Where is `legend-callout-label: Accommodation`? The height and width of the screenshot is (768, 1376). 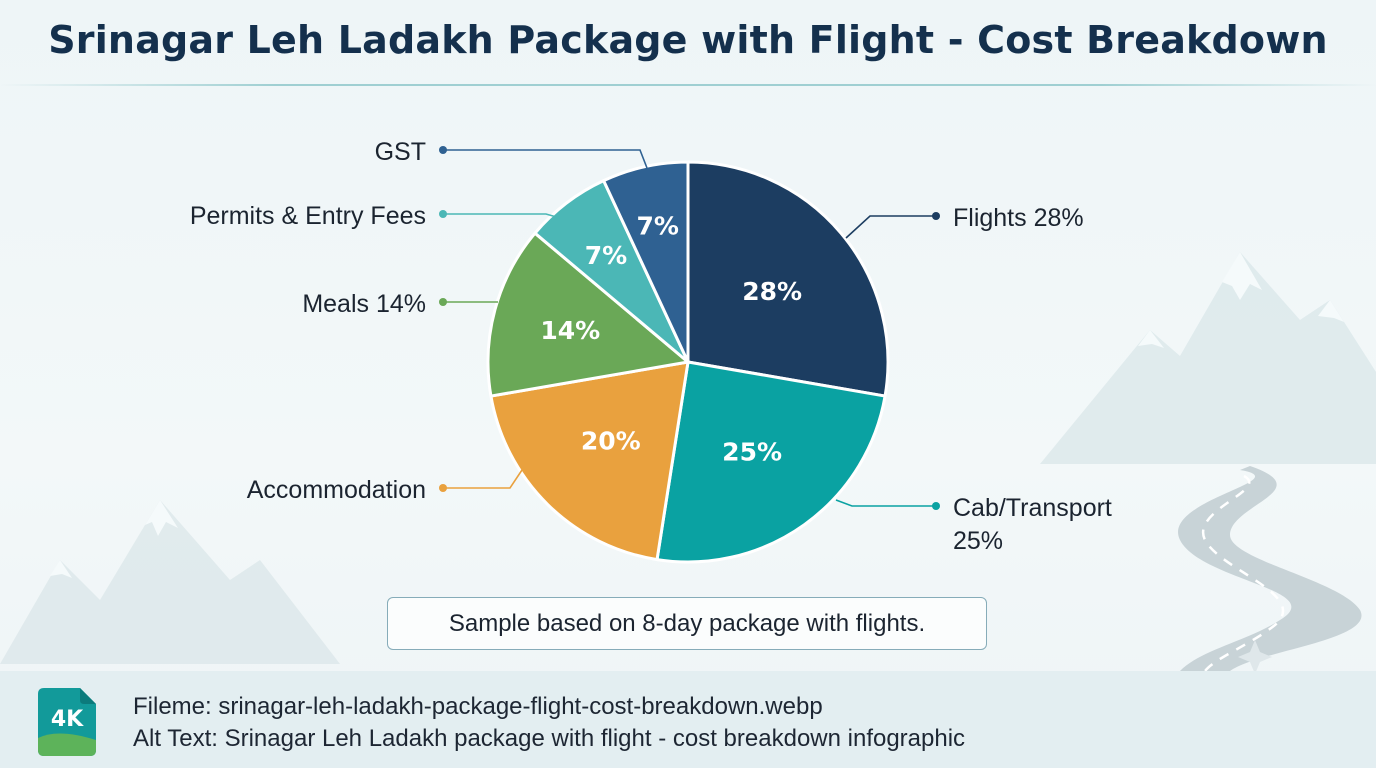 legend-callout-label: Accommodation is located at coordinates (336, 490).